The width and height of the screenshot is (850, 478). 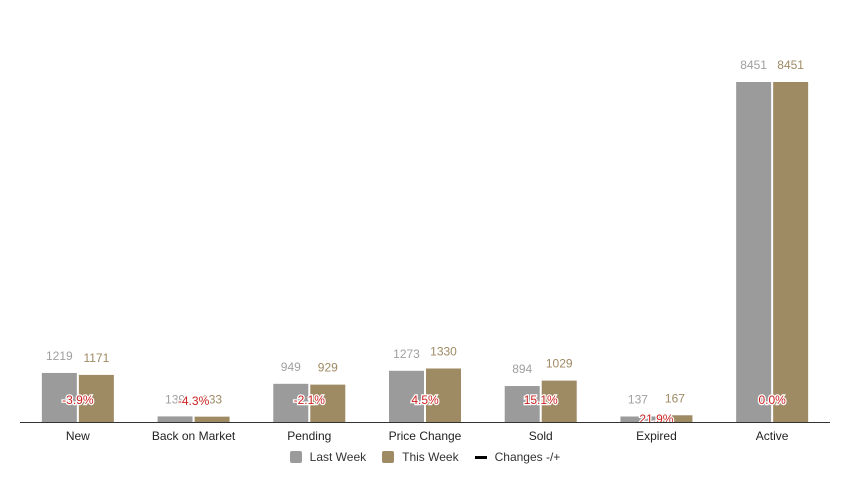 I want to click on change-label-expired: 21.9%, so click(x=656, y=419).